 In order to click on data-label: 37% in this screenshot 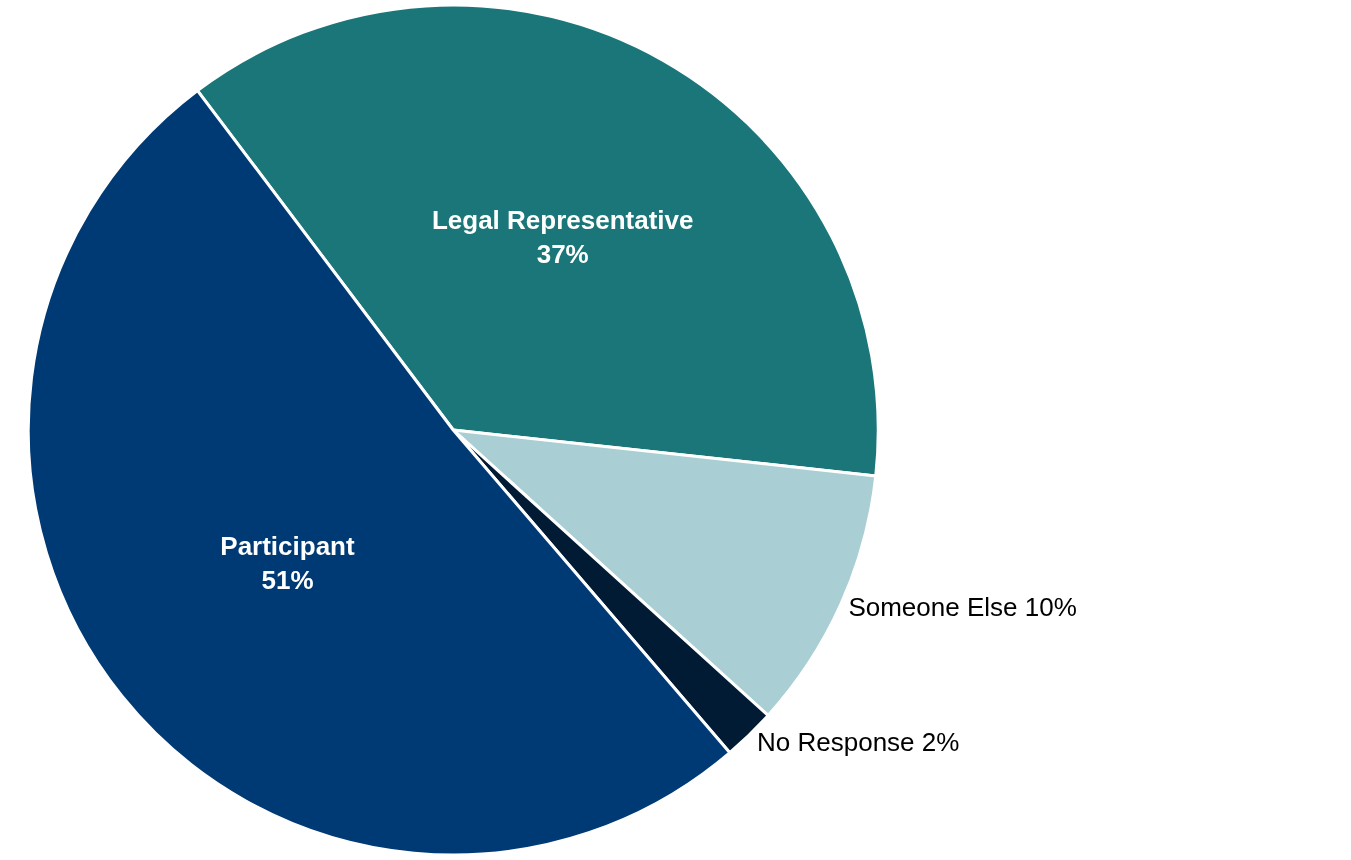, I will do `click(562, 254)`.